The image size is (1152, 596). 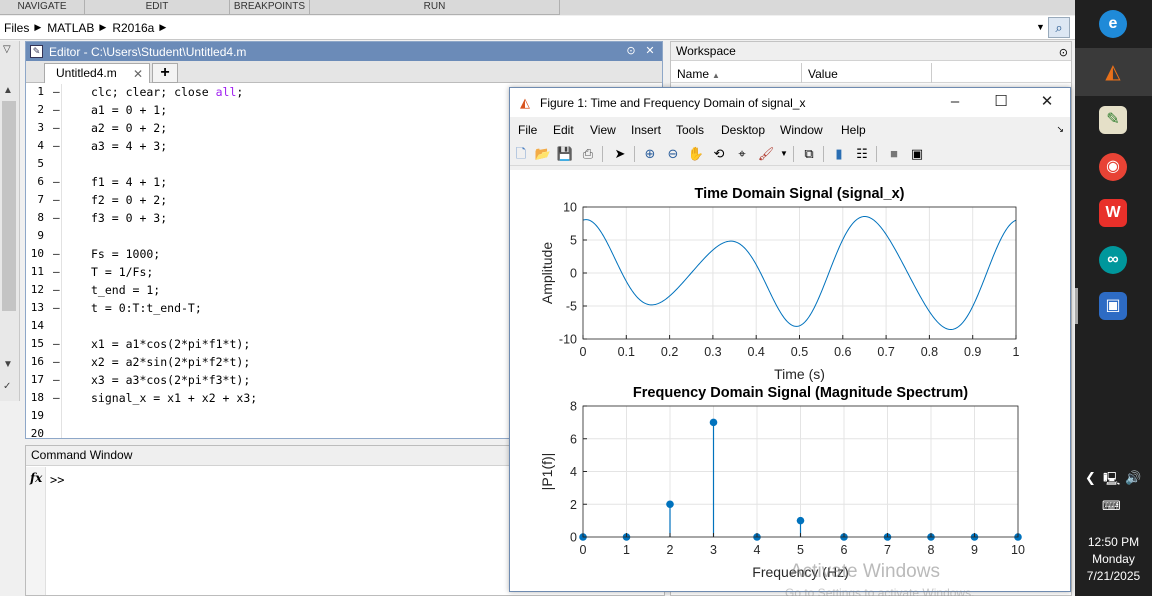 What do you see at coordinates (1113, 72) in the screenshot?
I see `matlab-icon: ◭` at bounding box center [1113, 72].